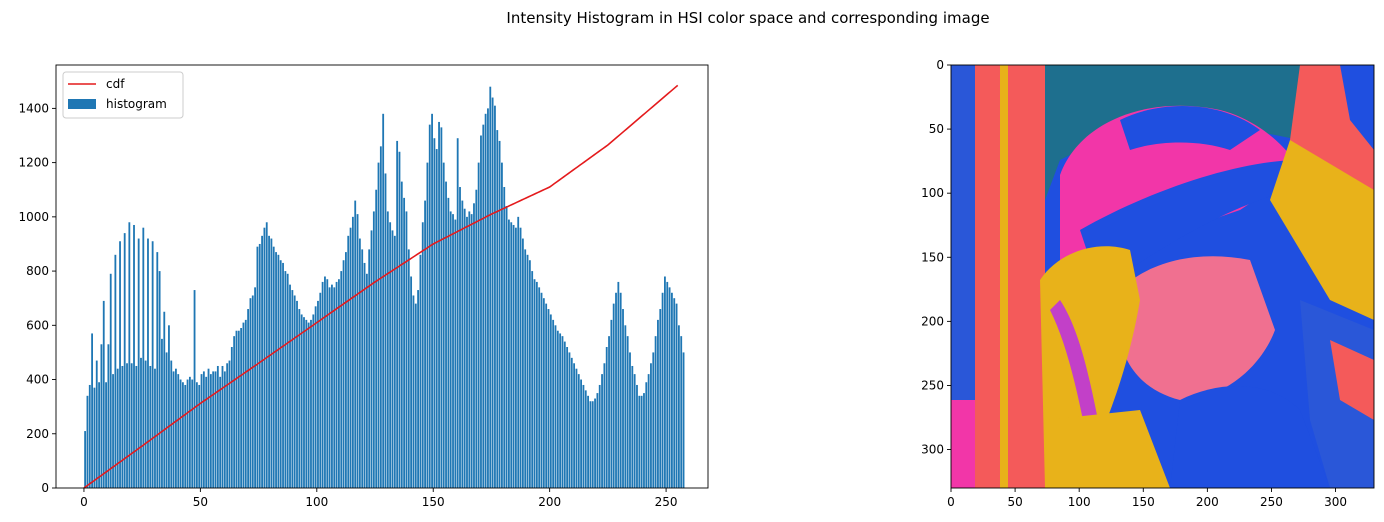  What do you see at coordinates (951, 502) in the screenshot?
I see `image-x-tick-label: 0` at bounding box center [951, 502].